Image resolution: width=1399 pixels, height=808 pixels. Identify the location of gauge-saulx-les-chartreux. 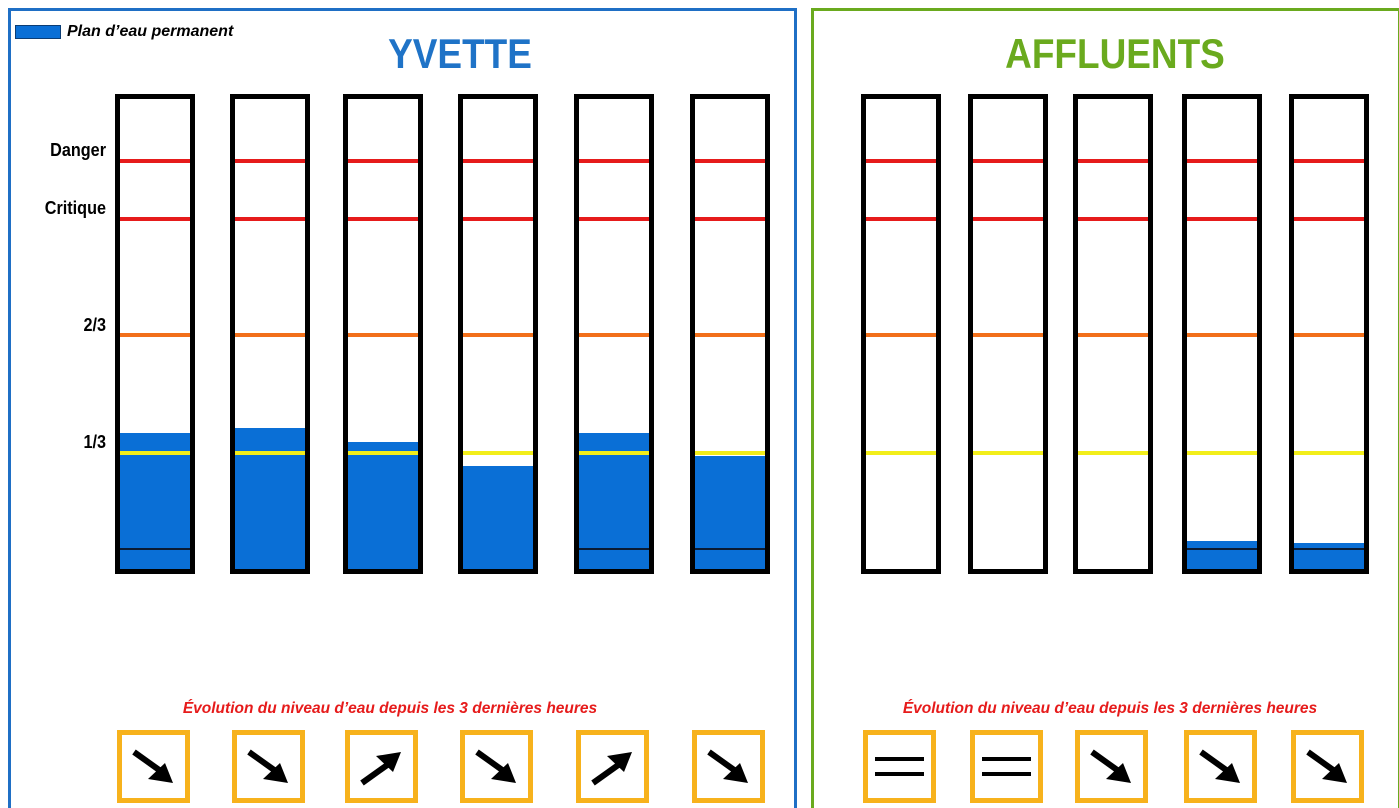
(614, 334).